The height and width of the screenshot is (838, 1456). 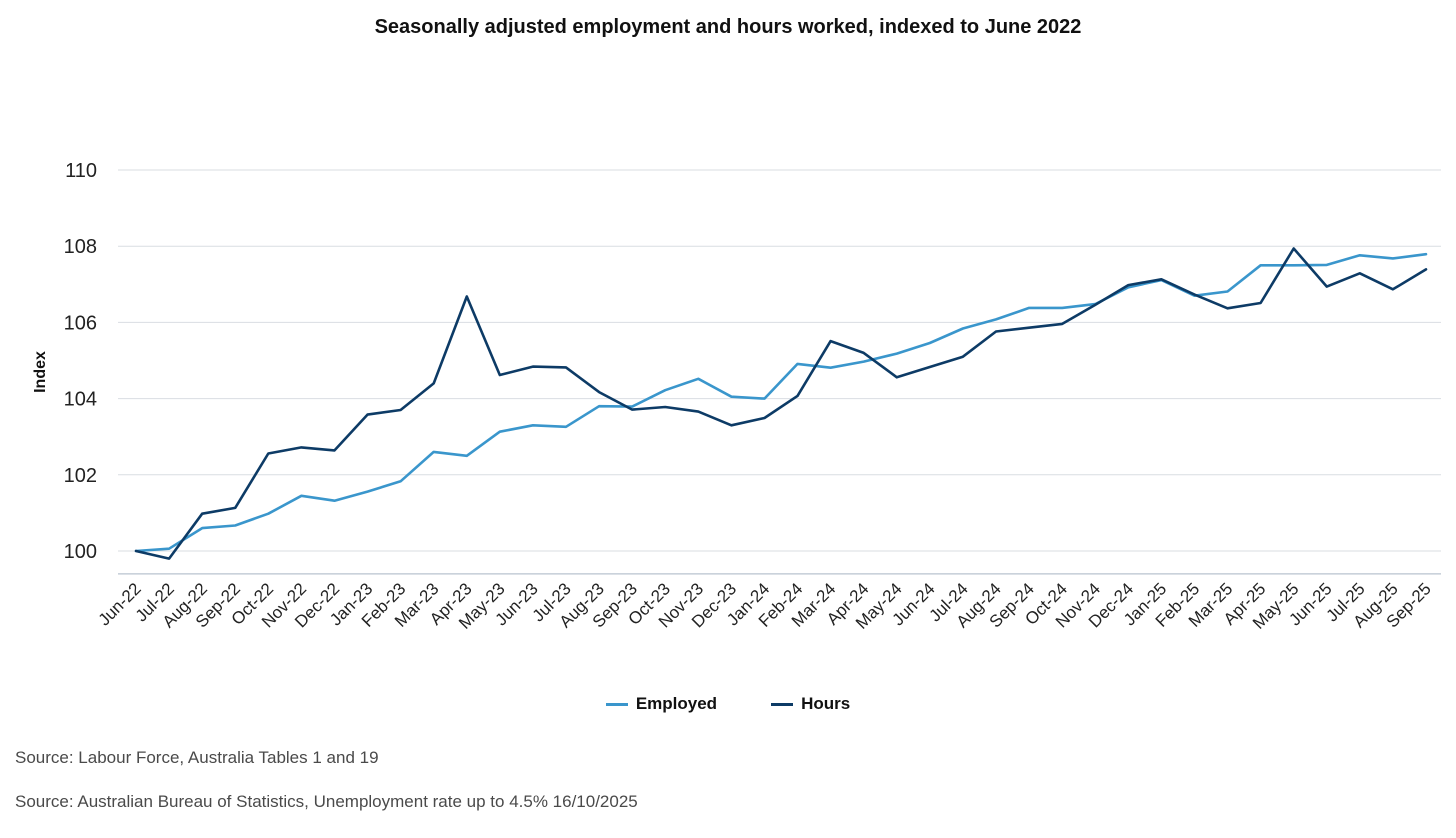 I want to click on y-tick-label-100: 100, so click(x=80, y=552).